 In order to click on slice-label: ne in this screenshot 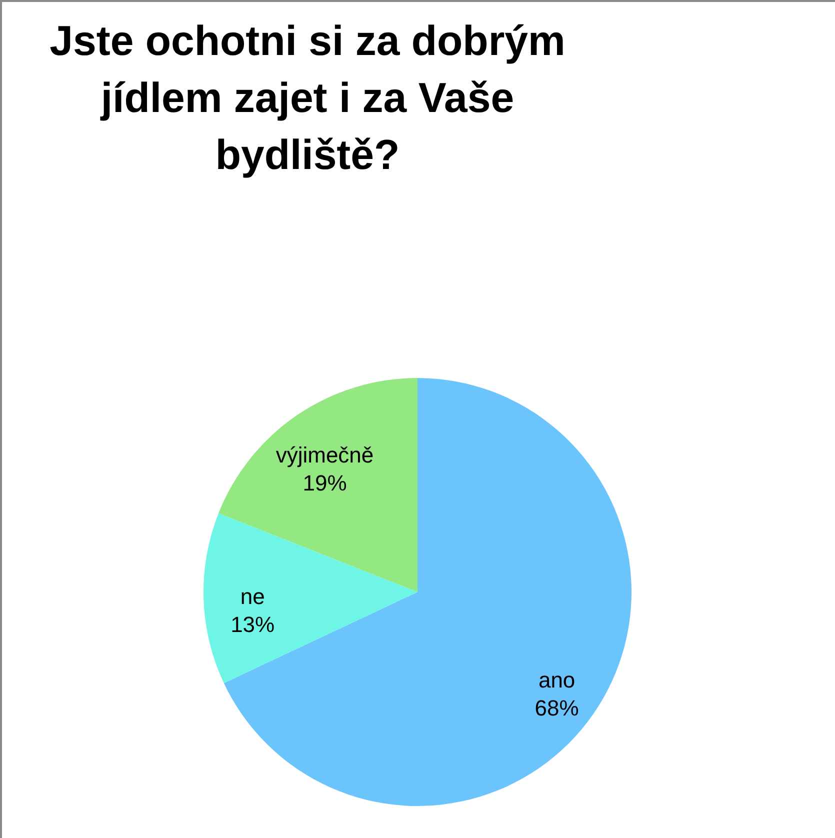, I will do `click(252, 597)`.